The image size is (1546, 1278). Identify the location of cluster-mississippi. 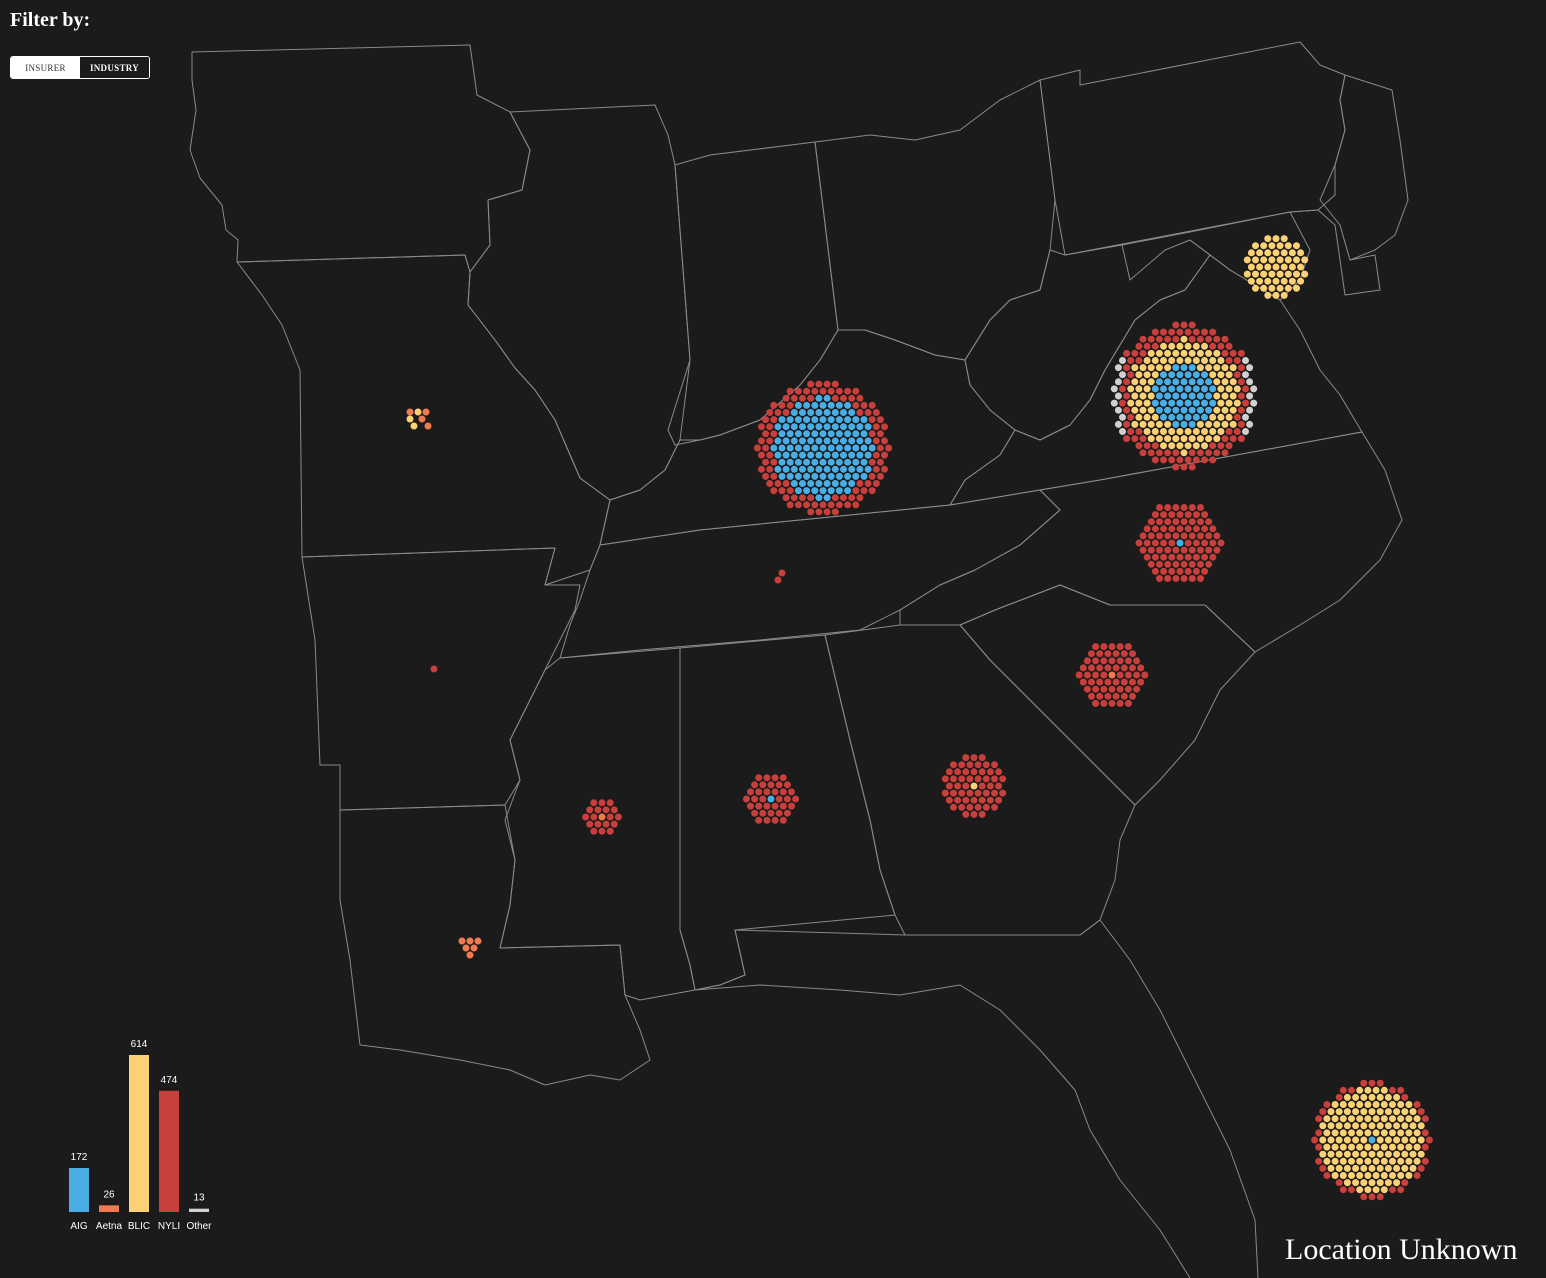
(602, 817).